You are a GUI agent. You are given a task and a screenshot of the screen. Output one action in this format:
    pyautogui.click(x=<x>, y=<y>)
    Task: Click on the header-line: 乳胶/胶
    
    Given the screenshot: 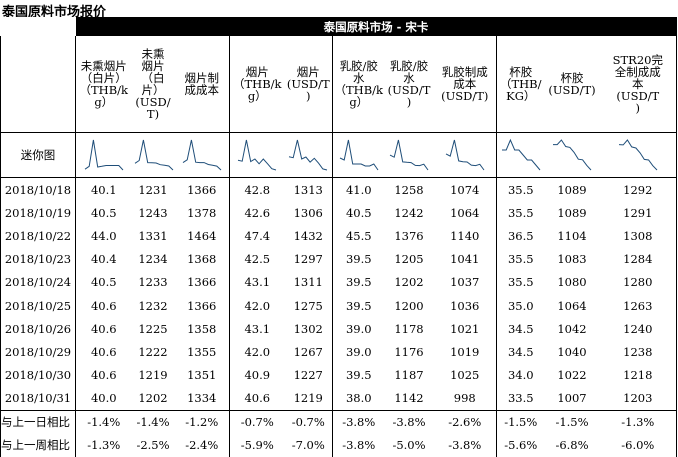 What is the action you would take?
    pyautogui.click(x=358, y=66)
    